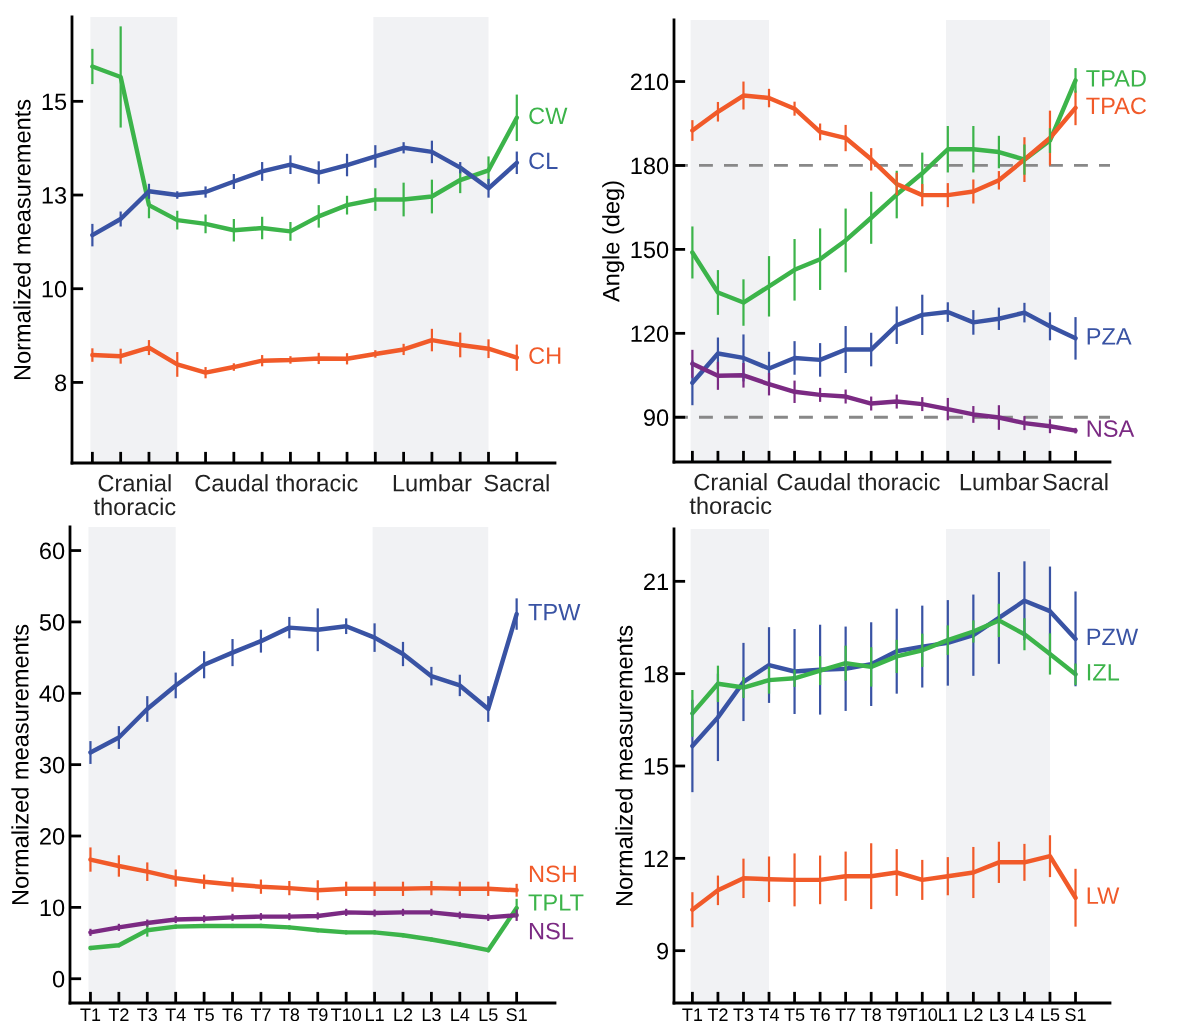 This screenshot has width=1181, height=1033. Describe the element at coordinates (656, 418) in the screenshot. I see `y-tick-label: 90` at that location.